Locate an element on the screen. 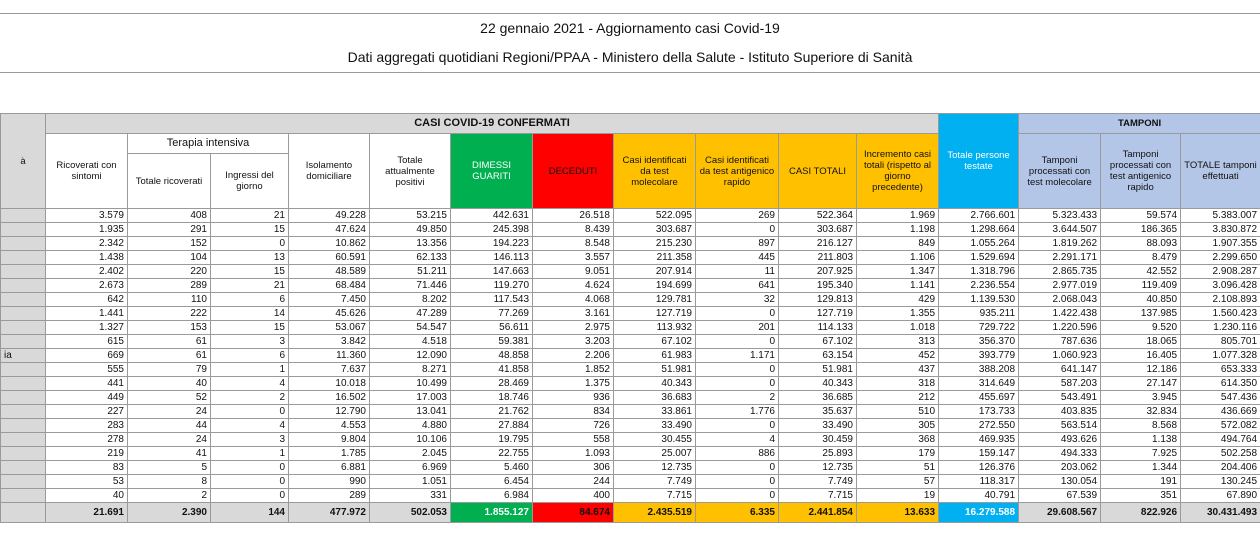 The height and width of the screenshot is (540, 1260). table-cell: 897 is located at coordinates (737, 243).